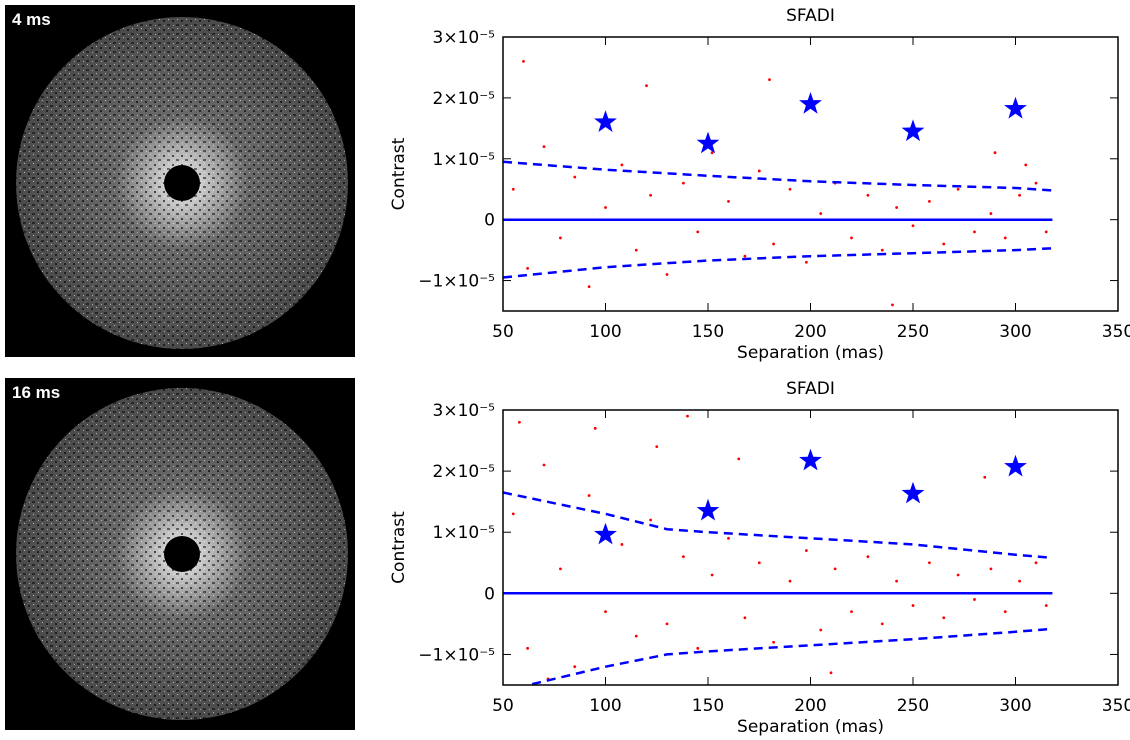  Describe the element at coordinates (31, 19) in the screenshot. I see `image-label: 4 ms` at that location.